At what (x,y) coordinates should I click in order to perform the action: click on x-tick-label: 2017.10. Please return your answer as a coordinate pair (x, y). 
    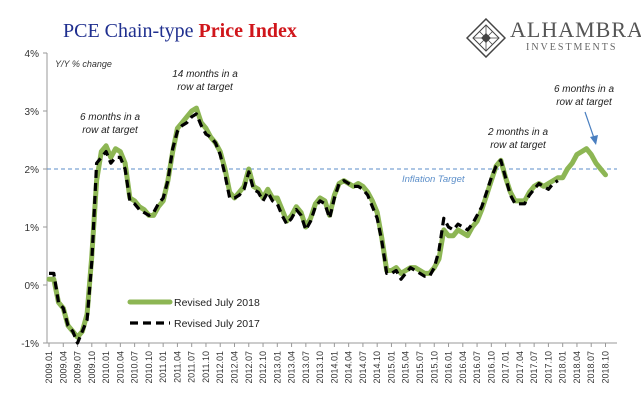
    Looking at the image, I should click on (548, 367).